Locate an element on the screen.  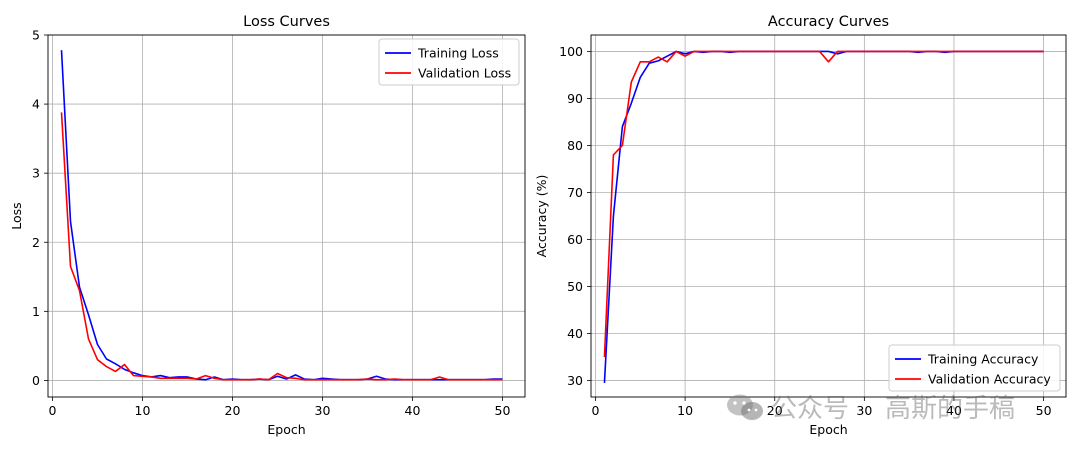
legend-label-2: Validation Accuracy is located at coordinates (989, 379).